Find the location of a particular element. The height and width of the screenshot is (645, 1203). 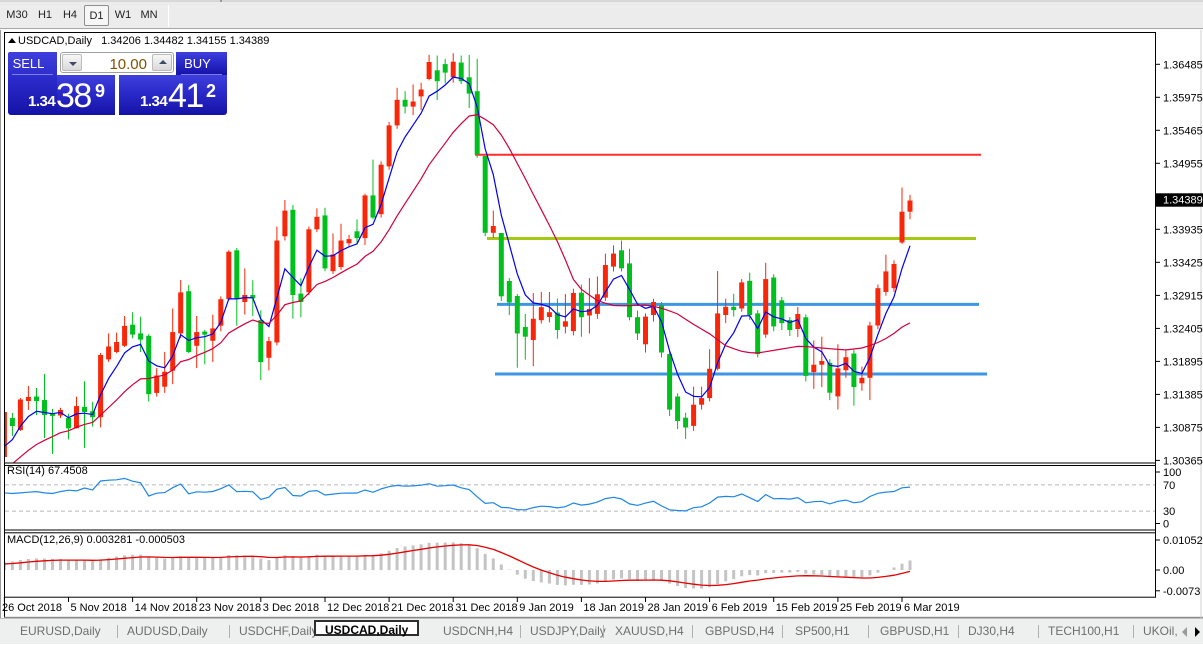

svg-text: 25 Feb 2019 is located at coordinates (871, 608).